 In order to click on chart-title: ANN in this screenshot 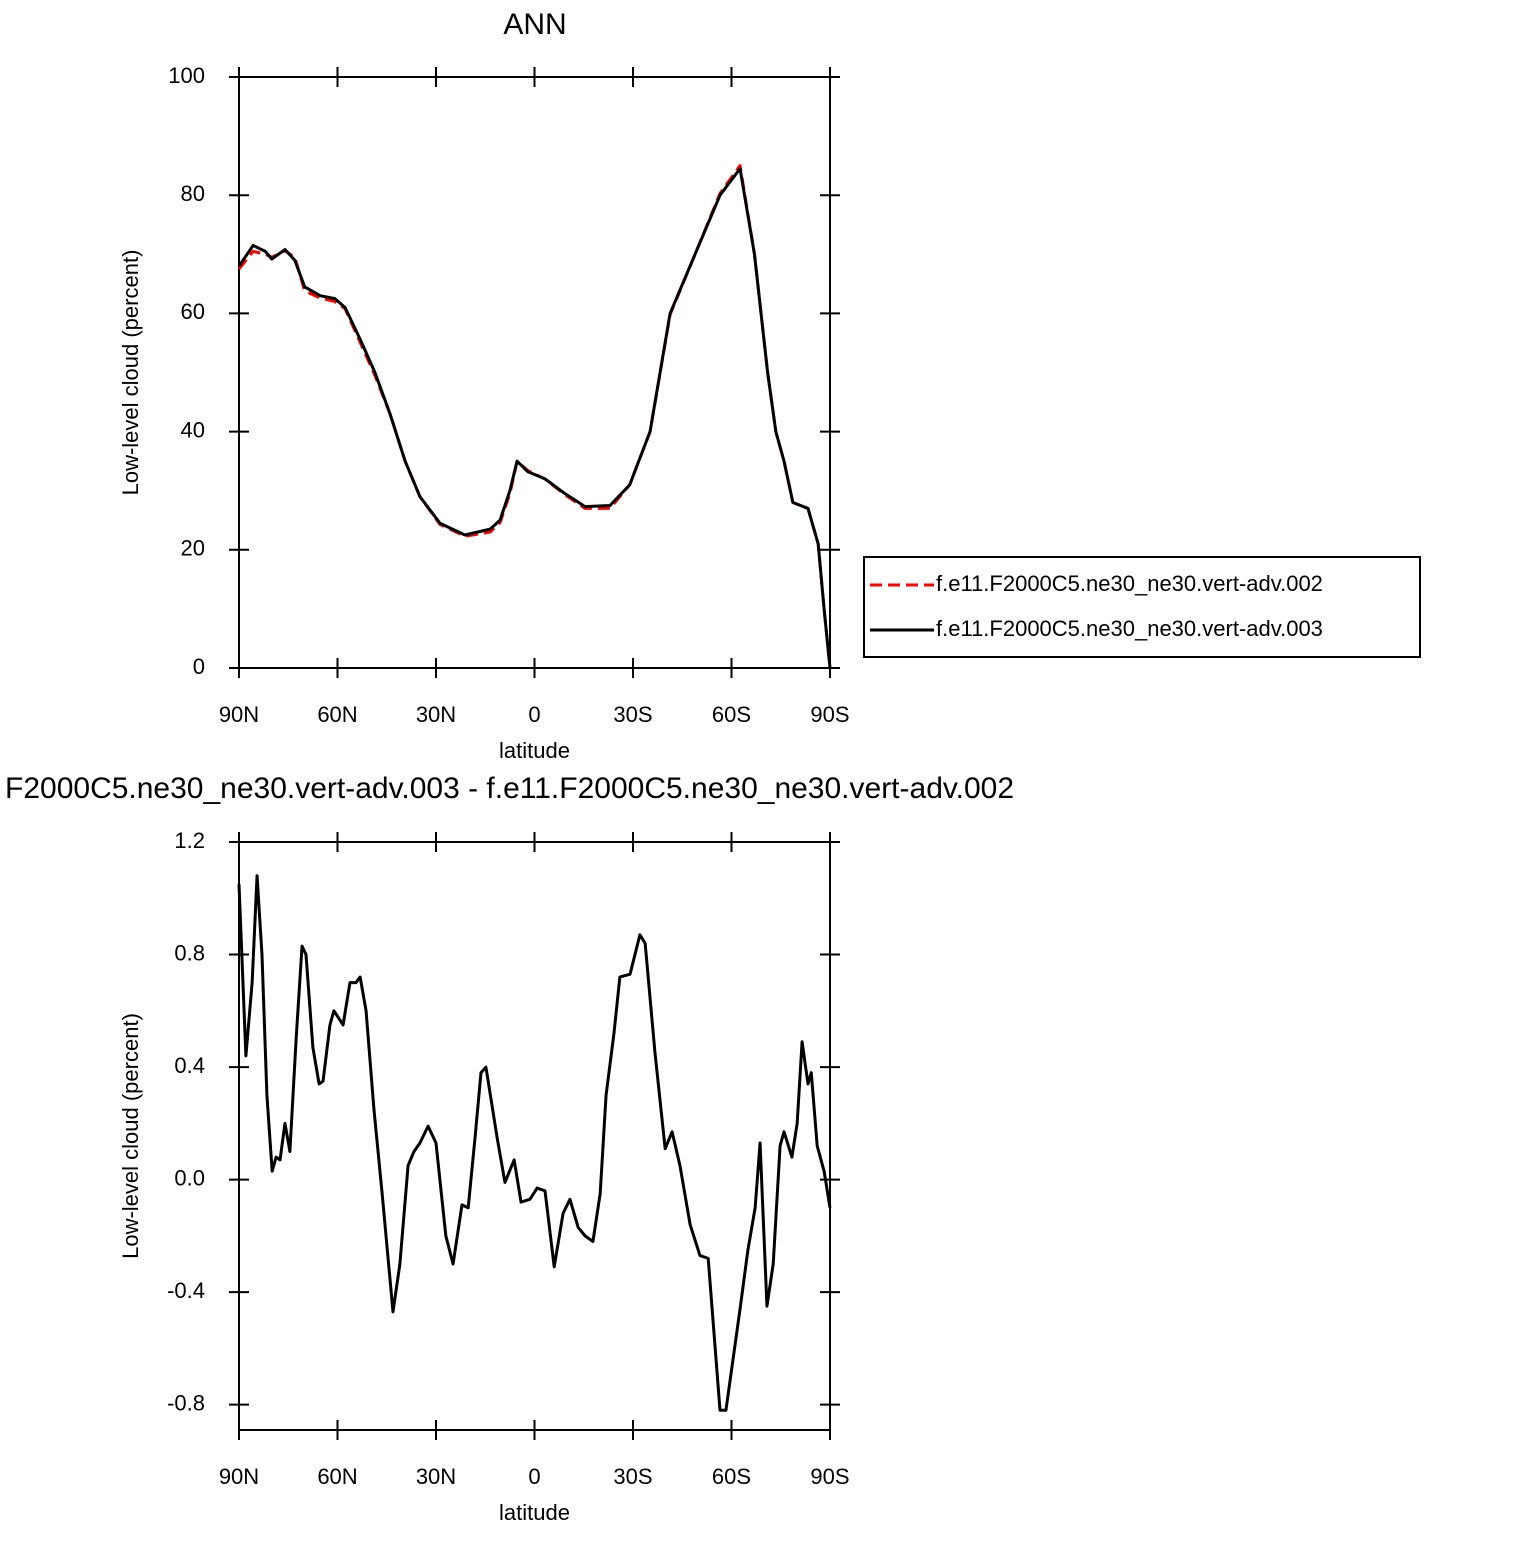, I will do `click(534, 24)`.